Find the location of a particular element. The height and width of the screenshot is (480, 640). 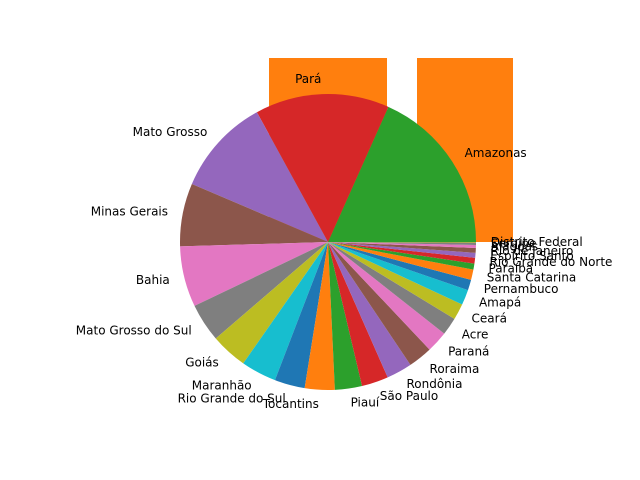

pie-label-maranhao: Maranhão is located at coordinates (222, 385).